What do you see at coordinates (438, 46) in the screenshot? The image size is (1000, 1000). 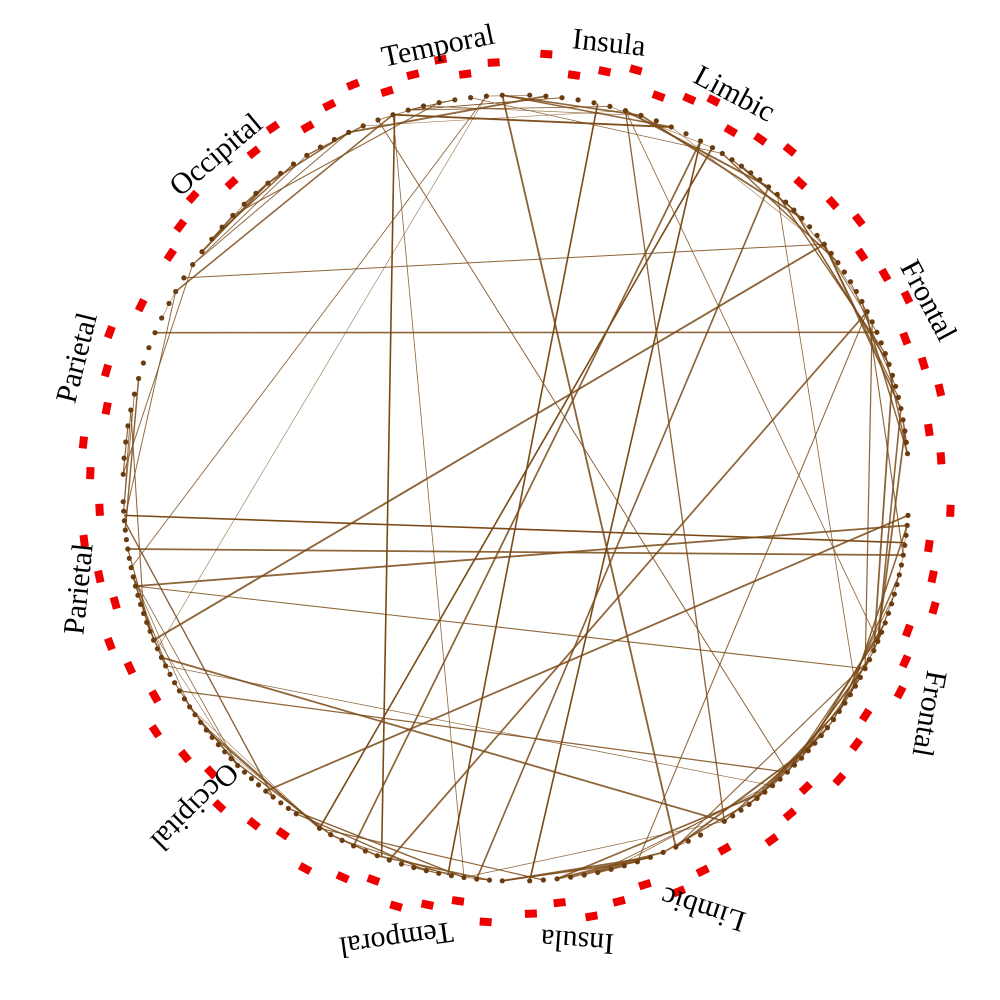 I see `label-temporal-left: Temporal` at bounding box center [438, 46].